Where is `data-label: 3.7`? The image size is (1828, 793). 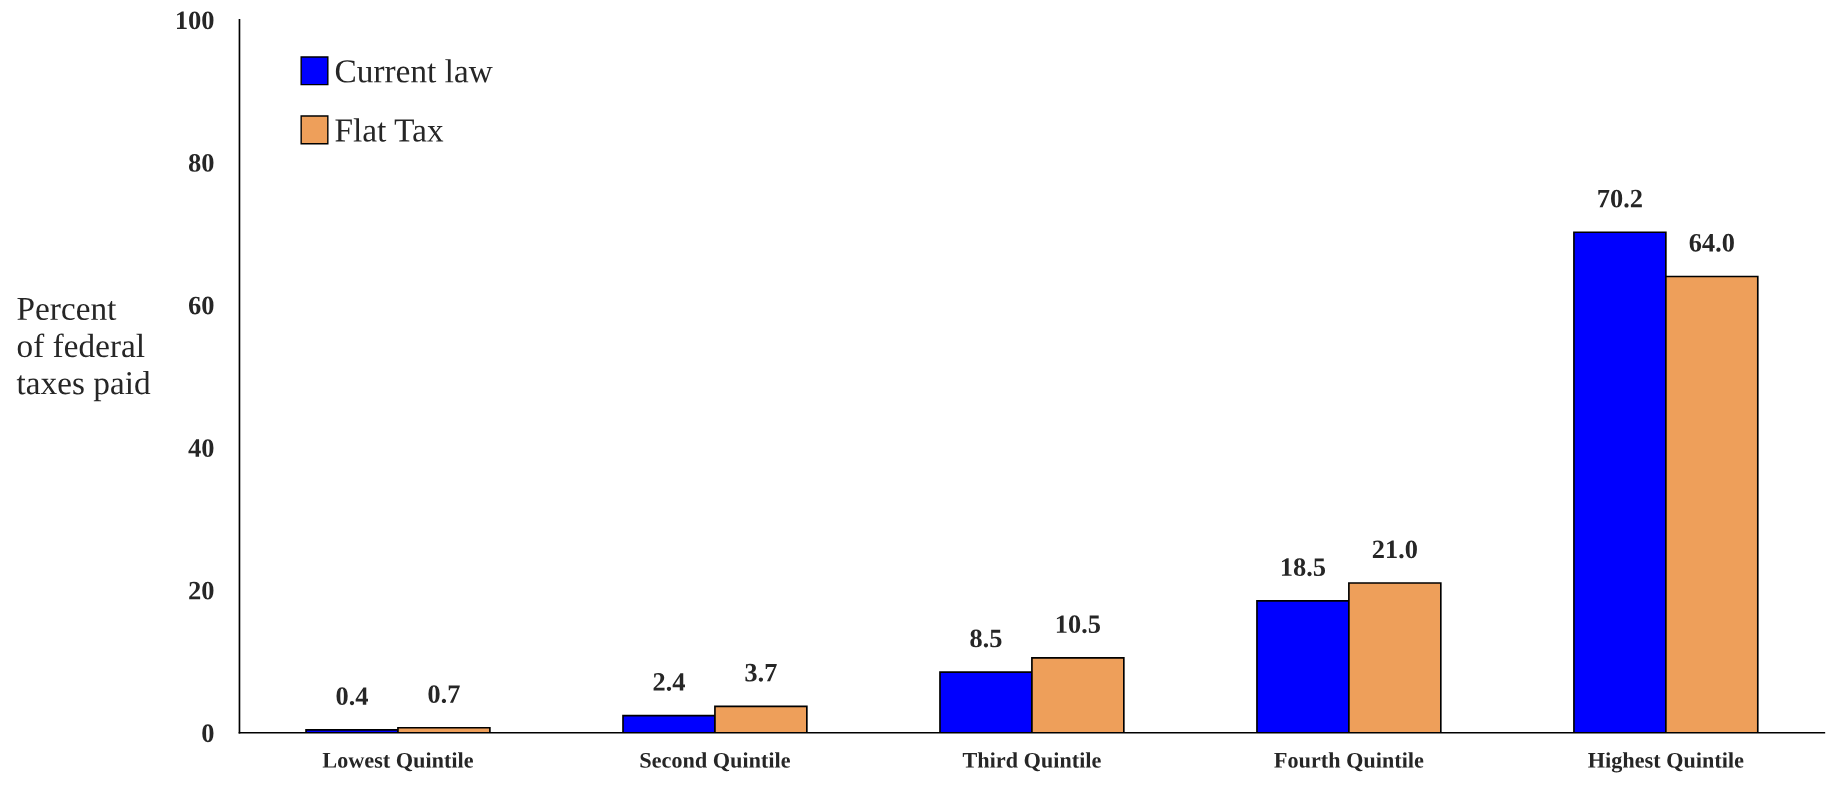
data-label: 3.7 is located at coordinates (761, 672).